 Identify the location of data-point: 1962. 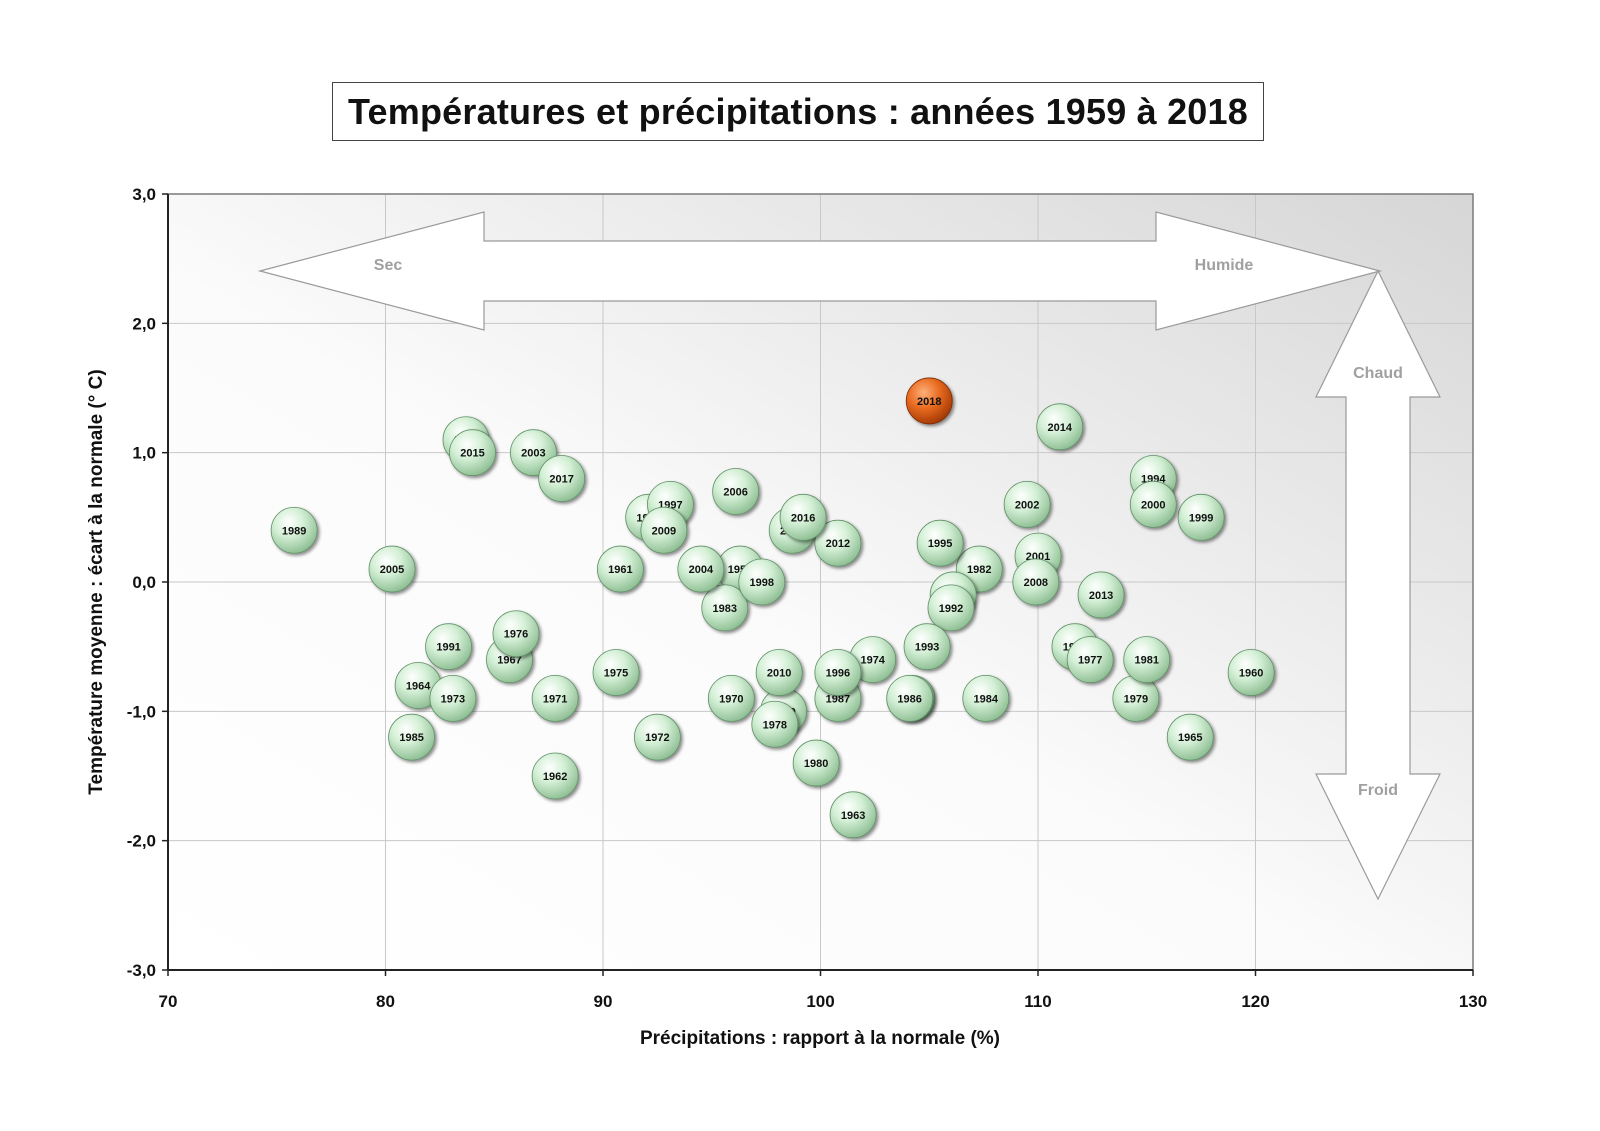
(555, 776).